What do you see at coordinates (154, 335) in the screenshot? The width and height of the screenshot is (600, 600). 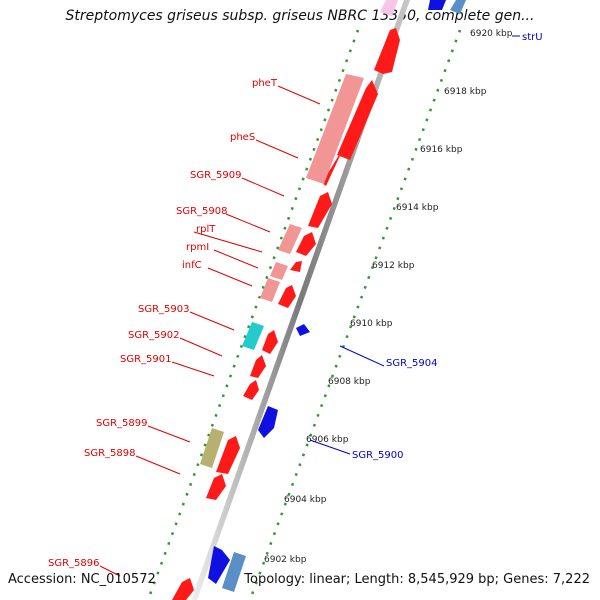 I see `gene-label: SGR_5902` at bounding box center [154, 335].